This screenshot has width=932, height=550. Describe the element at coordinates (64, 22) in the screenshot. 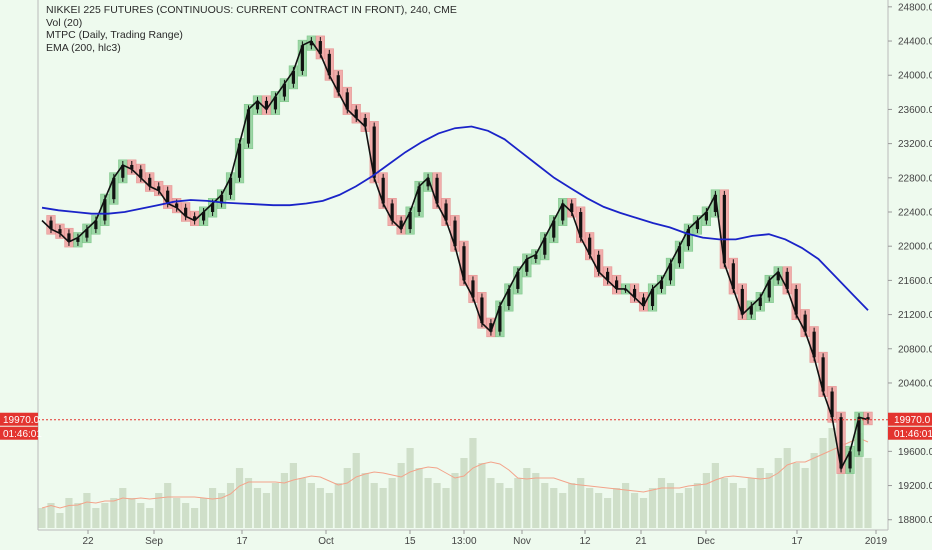

I see `legend-volume: Vol (20)` at that location.